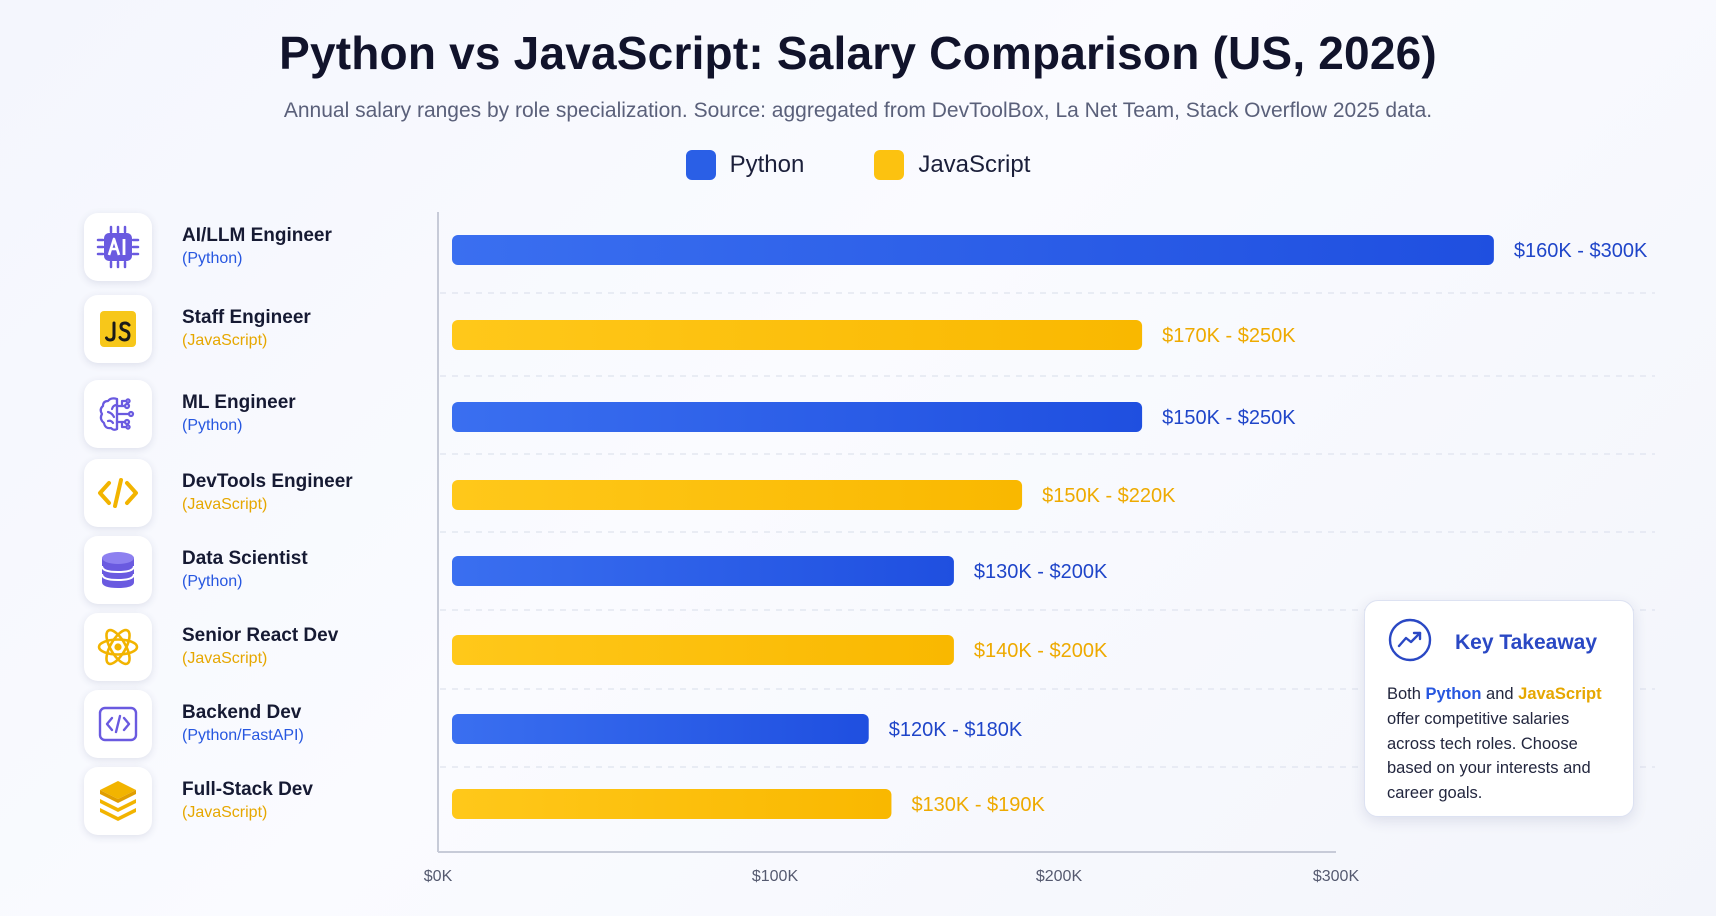  Describe the element at coordinates (1041, 651) in the screenshot. I see `bar-value-label: $140K - $200K` at that location.